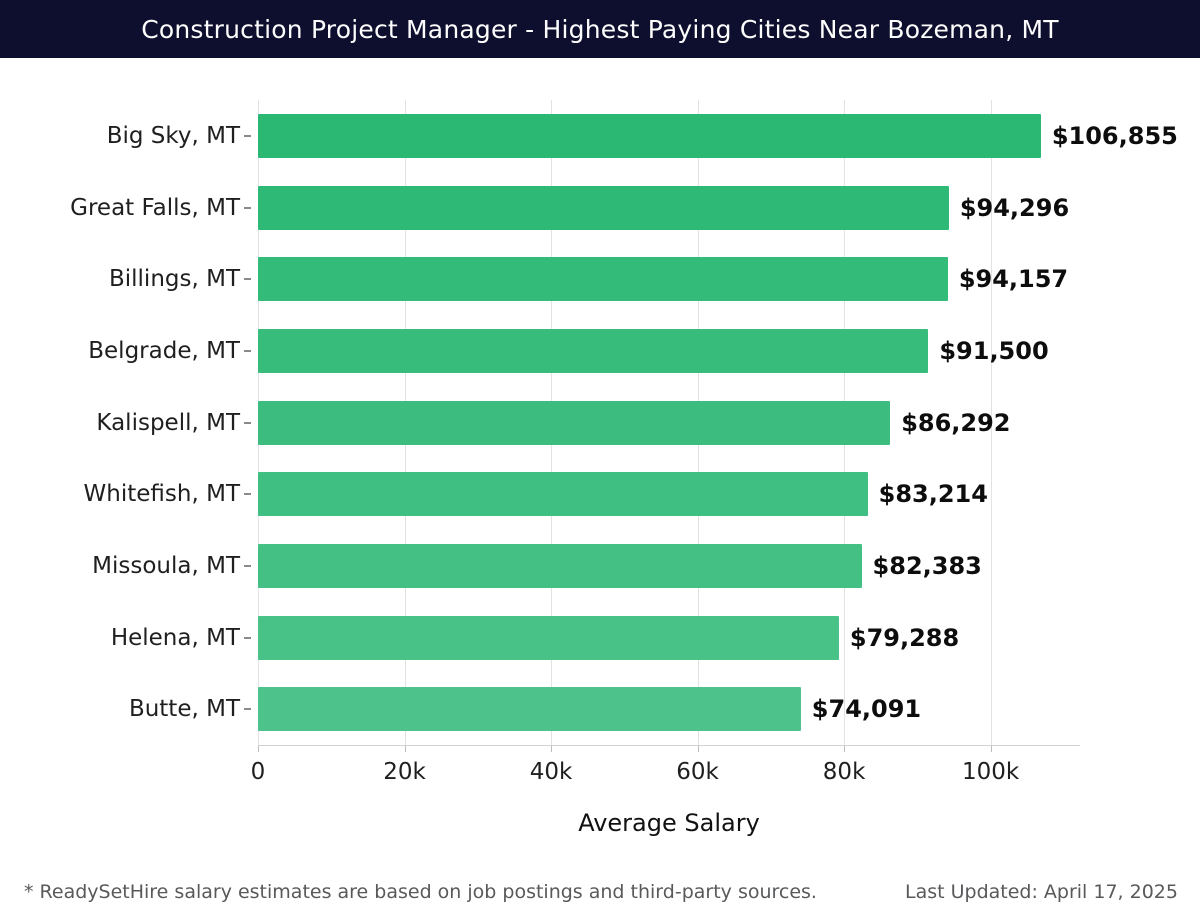 This screenshot has height=920, width=1200. I want to click on x-axis-title: Average Salary, so click(669, 823).